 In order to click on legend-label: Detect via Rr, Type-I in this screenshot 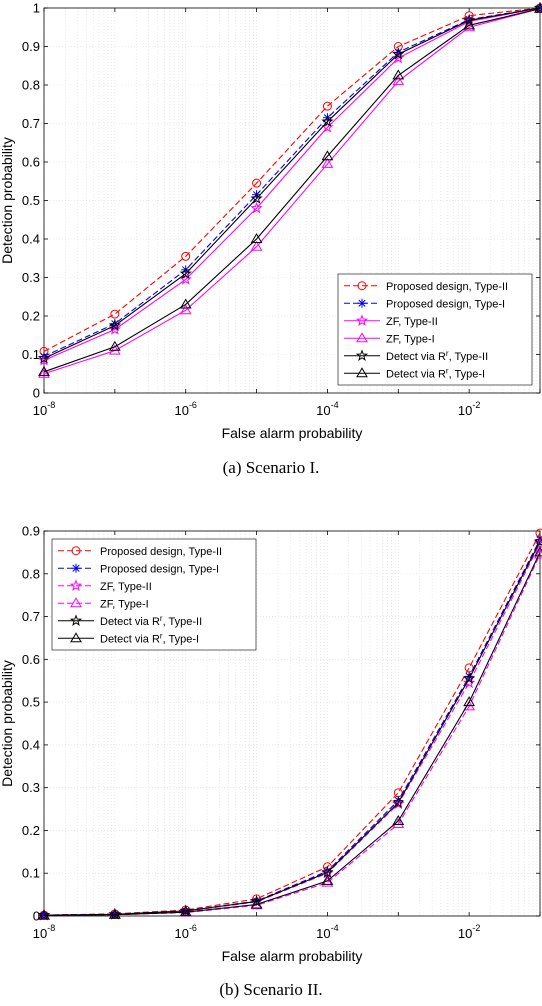, I will do `click(149, 638)`.